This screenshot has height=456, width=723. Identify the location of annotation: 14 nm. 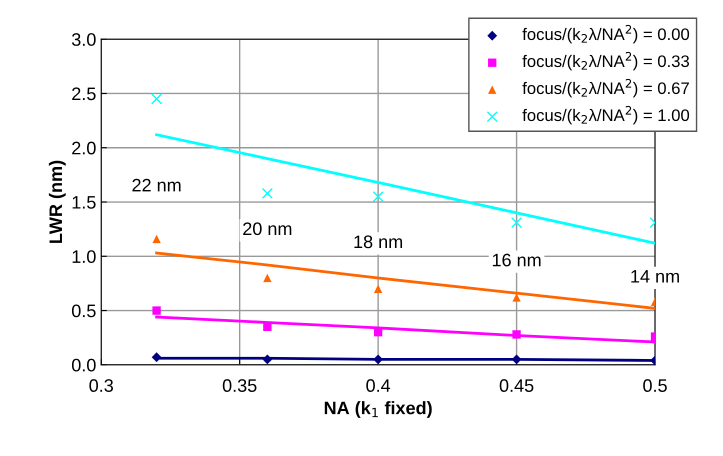
(655, 276).